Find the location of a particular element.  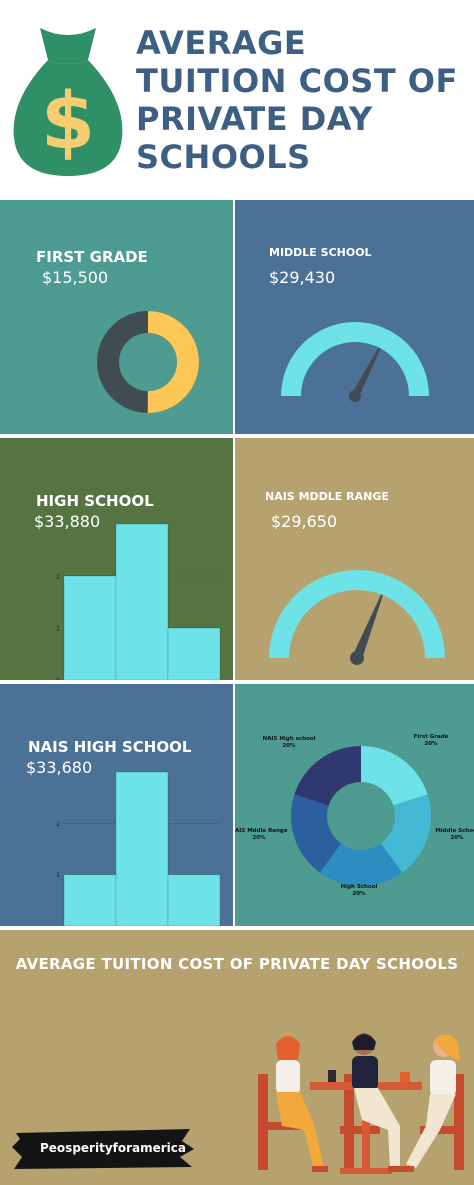

nais-middle-gauge is located at coordinates (357, 617).